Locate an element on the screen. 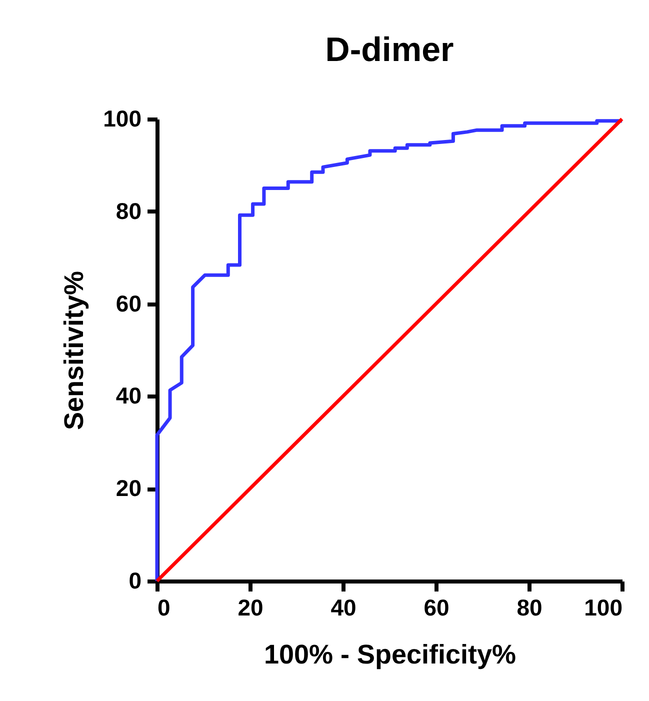 This screenshot has height=701, width=649. y-tick-label: 80 is located at coordinates (129, 211).